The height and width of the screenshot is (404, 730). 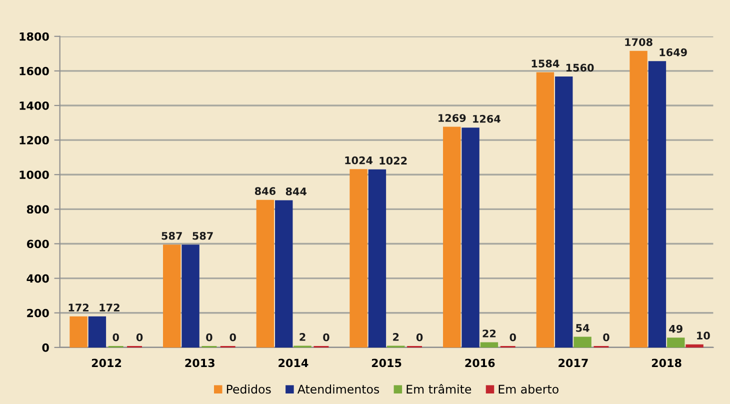 I want to click on x-tick-label: 2015, so click(x=387, y=363).